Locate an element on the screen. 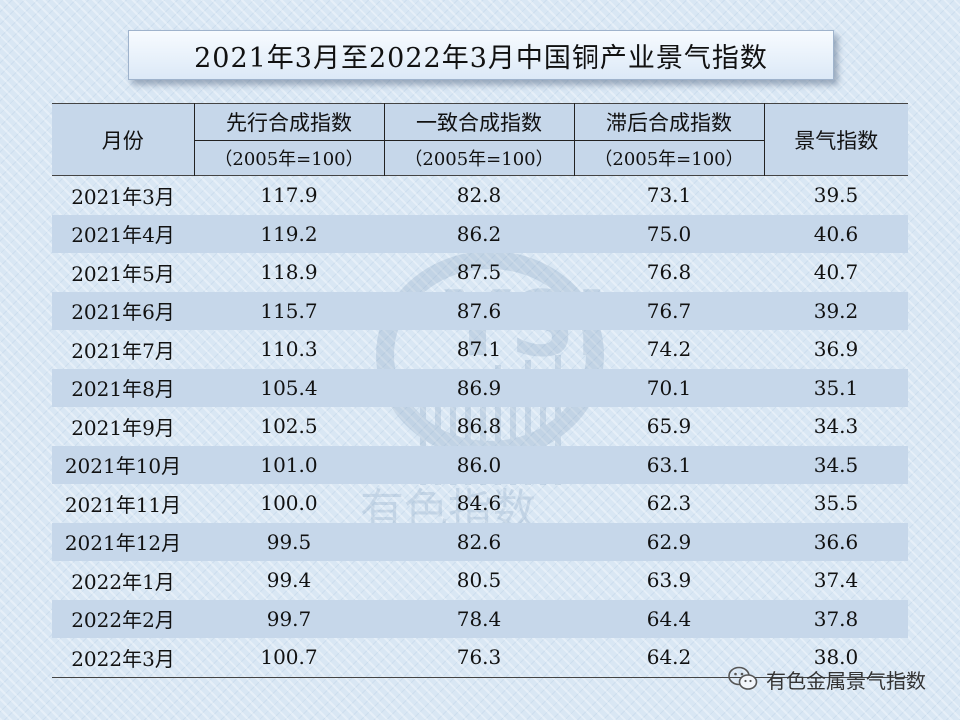 The image size is (960, 720). table-row: 2021年6月 115.7 87.6 76.7 39.2 is located at coordinates (480, 310).